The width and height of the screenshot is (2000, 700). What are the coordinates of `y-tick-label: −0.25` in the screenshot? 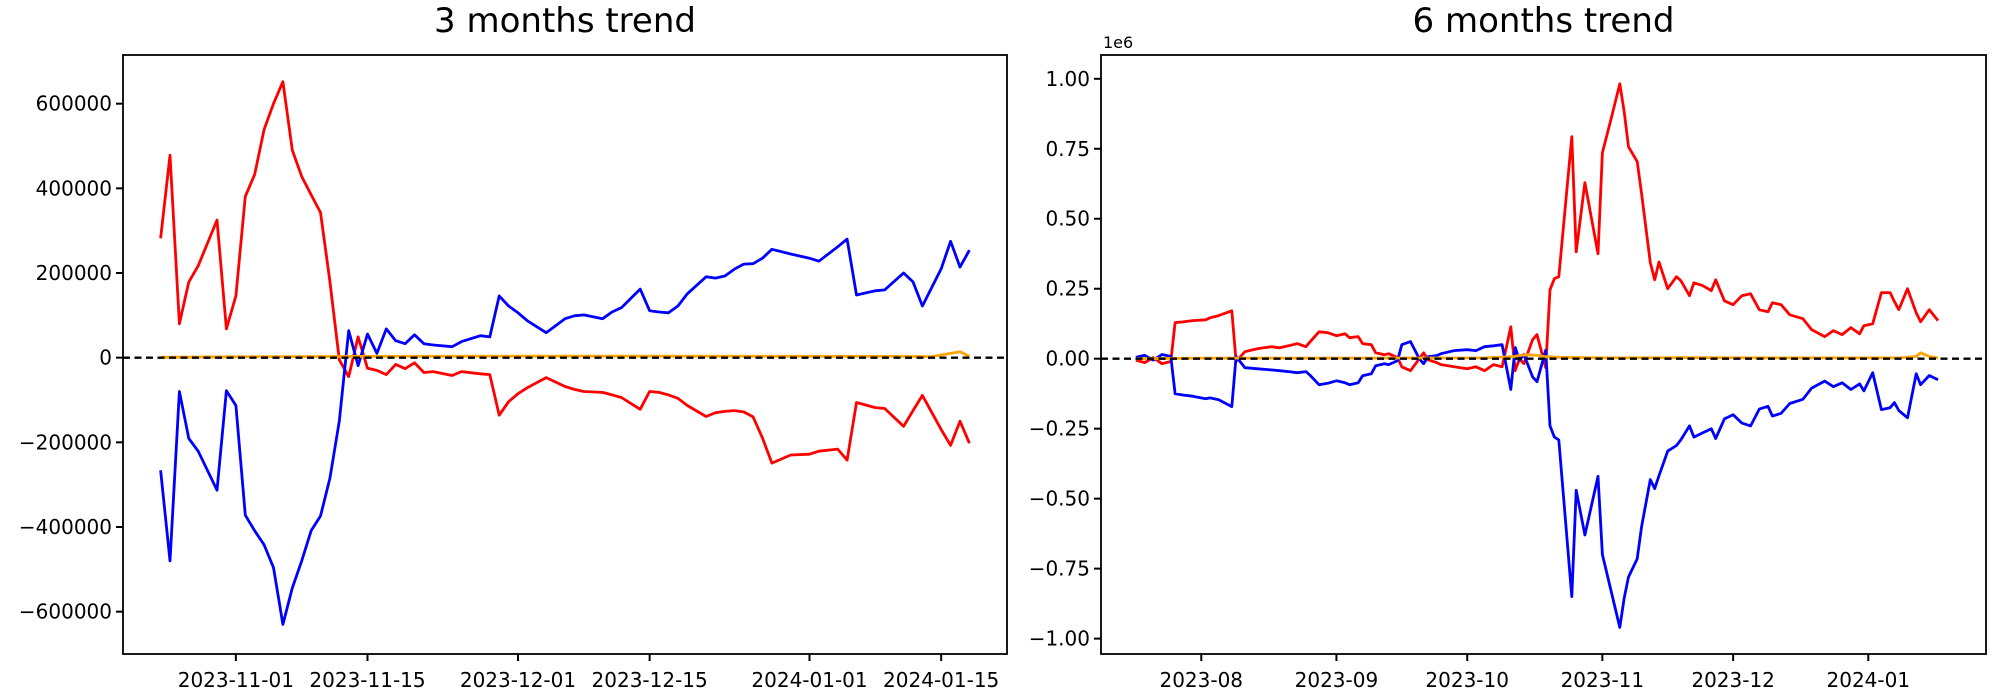 It's located at (1059, 429).